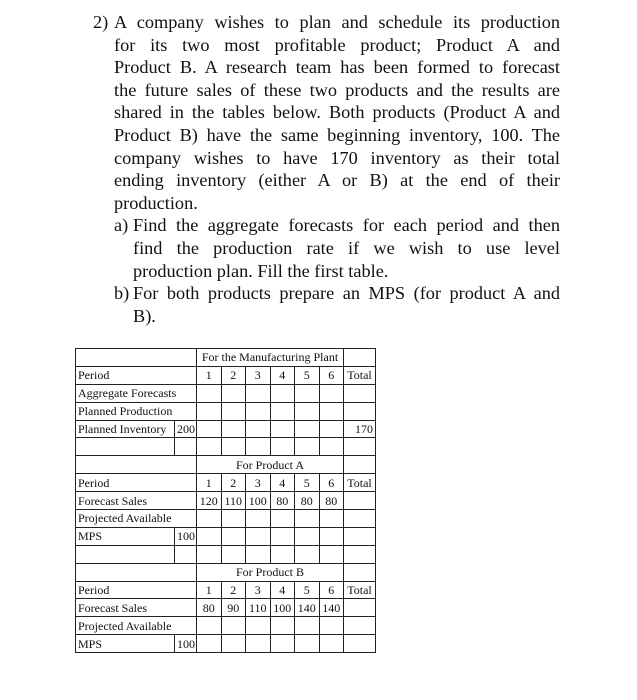 This screenshot has width=637, height=700. What do you see at coordinates (185, 429) in the screenshot?
I see `start-value: 200` at bounding box center [185, 429].